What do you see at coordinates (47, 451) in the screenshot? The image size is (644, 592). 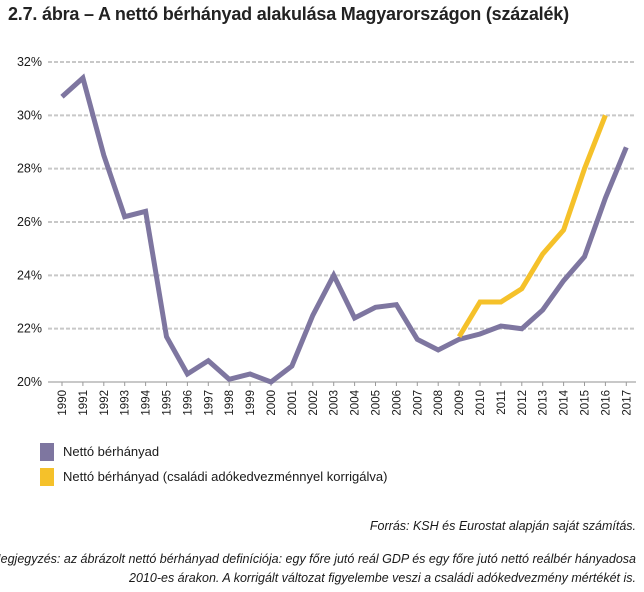 I see `legend-swatch-purple` at bounding box center [47, 451].